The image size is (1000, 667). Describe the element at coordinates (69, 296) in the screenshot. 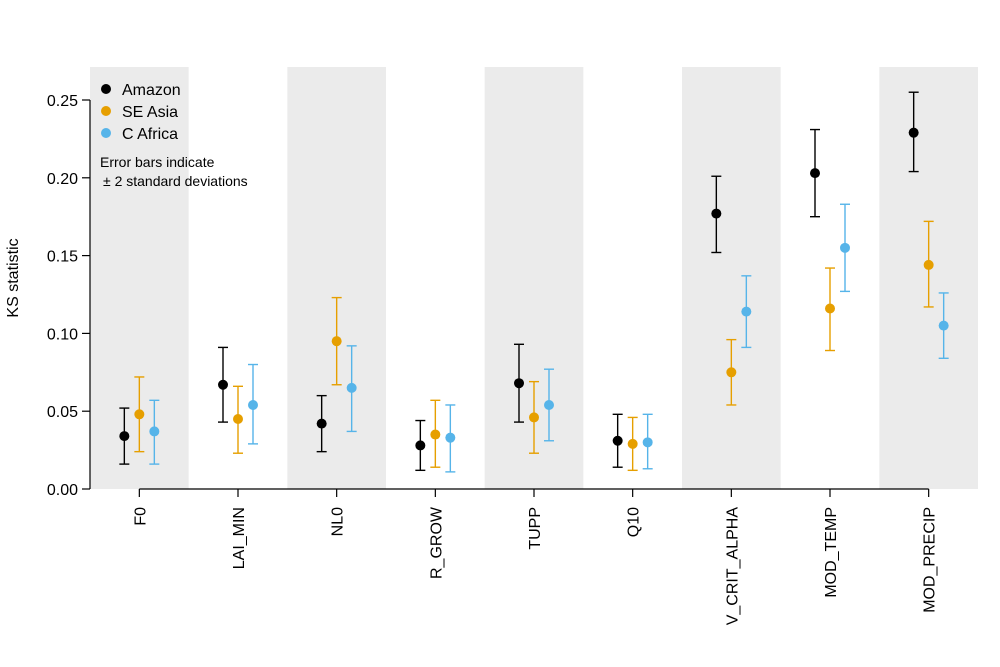

I see `y-axis: 0.00 0.05 0.10 0.15 0.20 0.25` at that location.